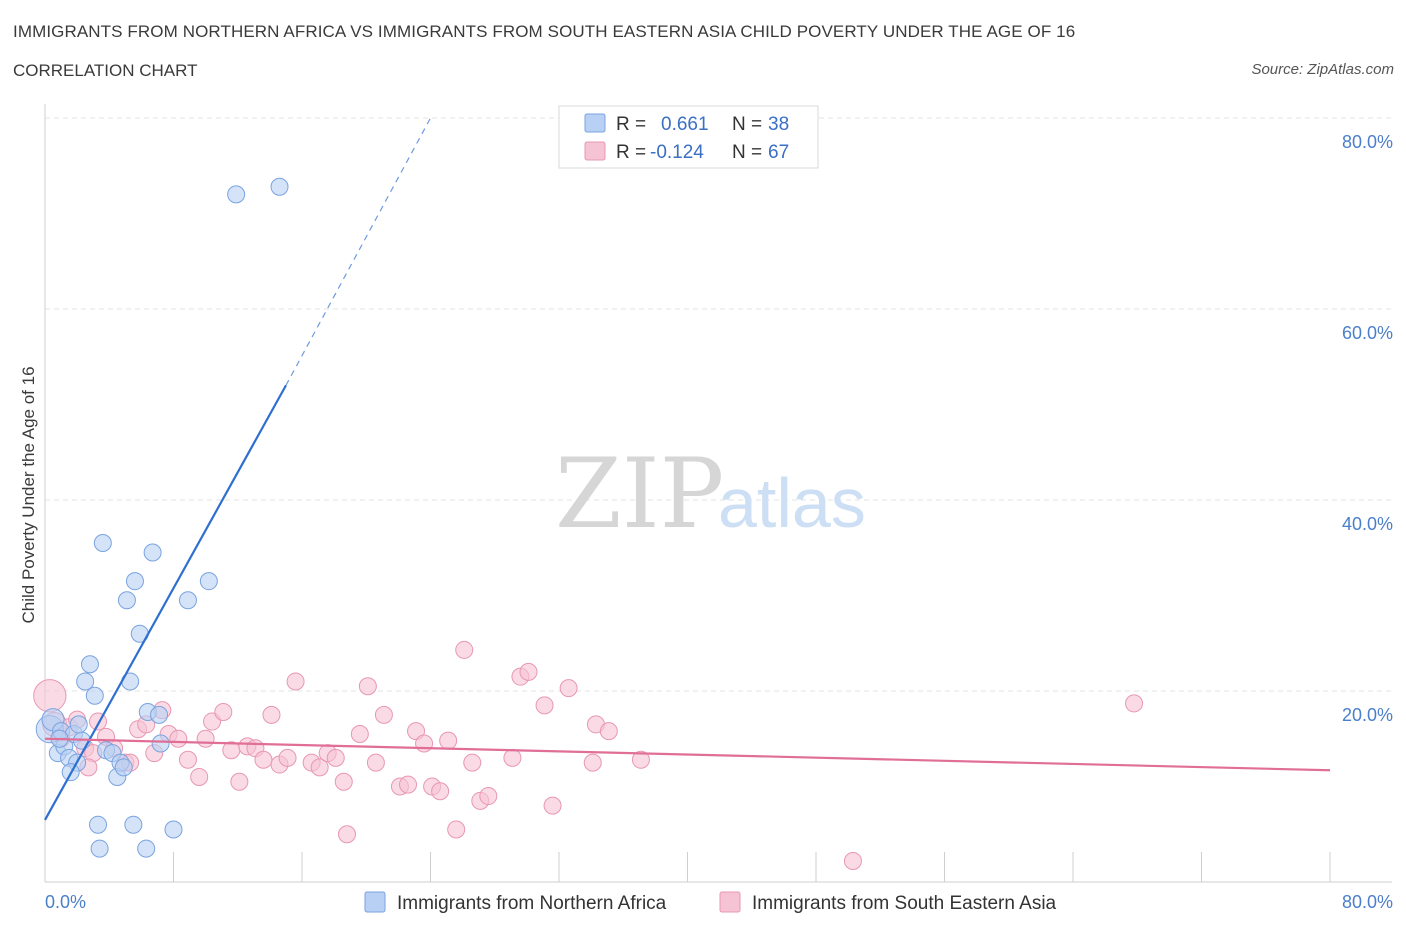 The width and height of the screenshot is (1406, 930). I want to click on x-tick-label-min: 0.0%, so click(65, 902).